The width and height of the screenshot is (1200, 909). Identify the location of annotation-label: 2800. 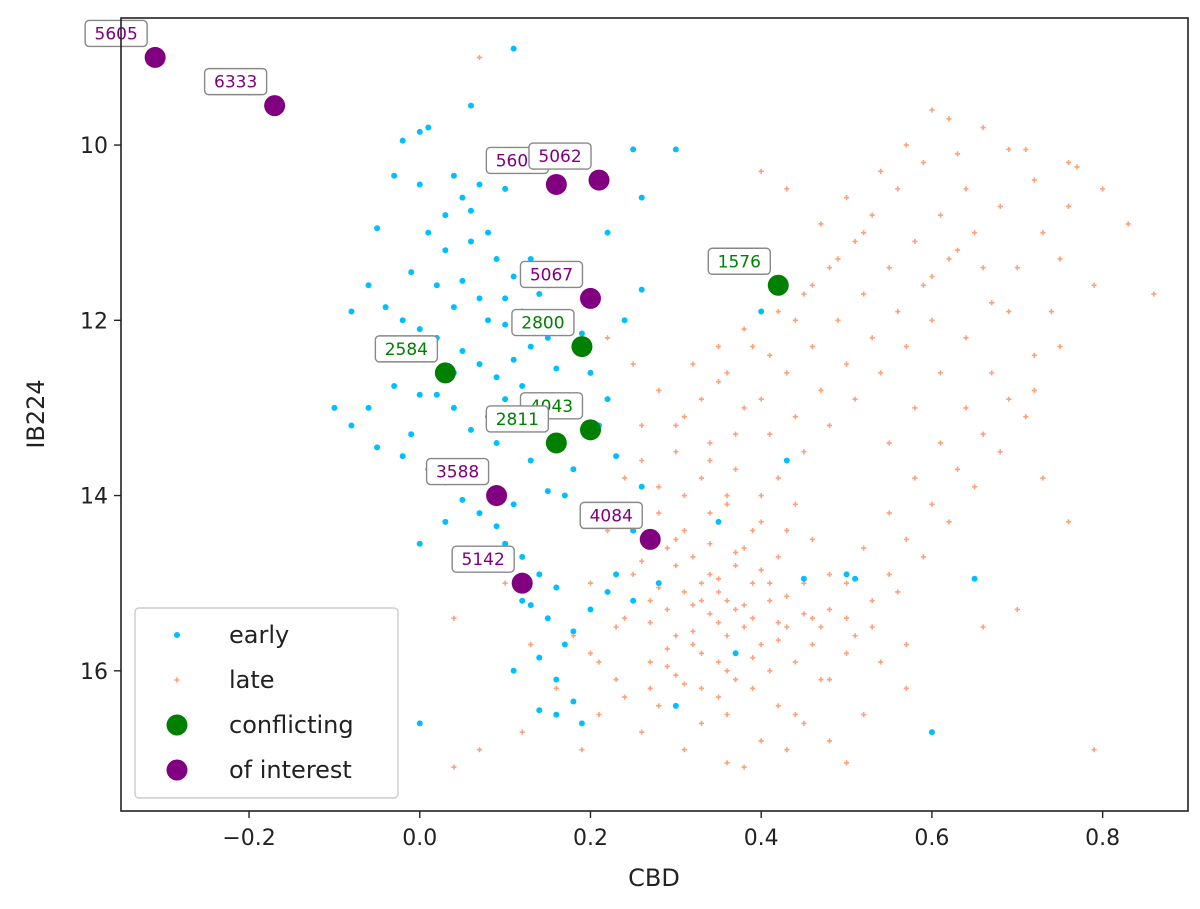
(542, 324).